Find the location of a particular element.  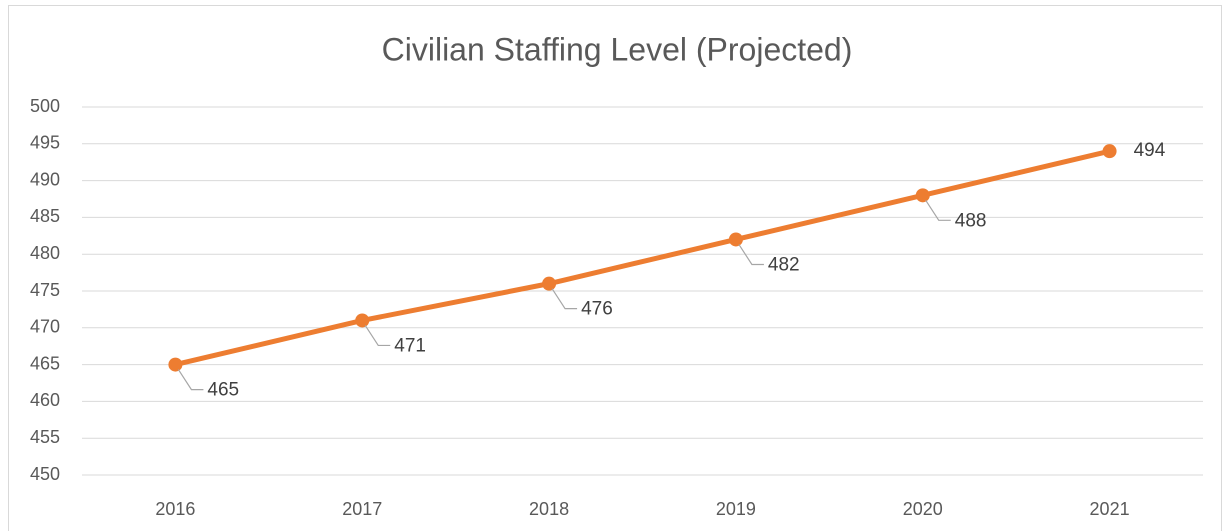

data-label: 488 is located at coordinates (971, 220).